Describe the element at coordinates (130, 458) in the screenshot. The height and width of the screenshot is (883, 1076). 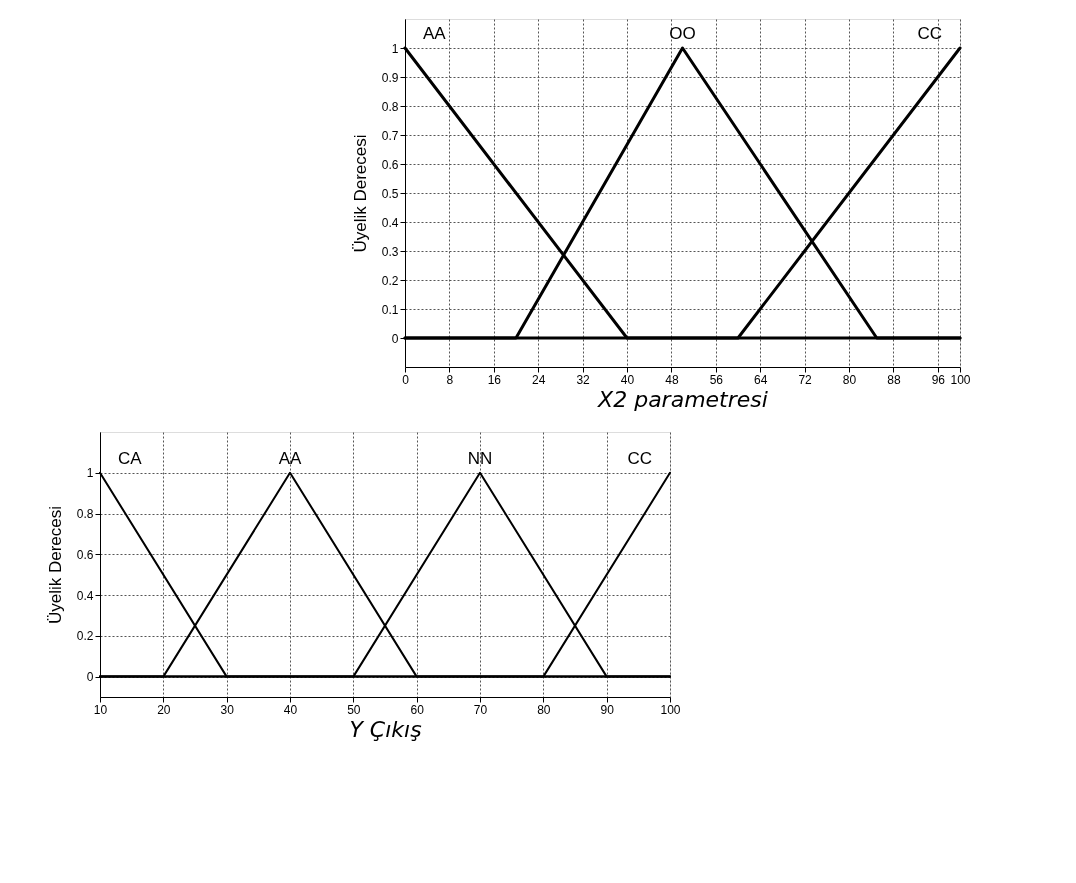
I see `series-label: CA` at that location.